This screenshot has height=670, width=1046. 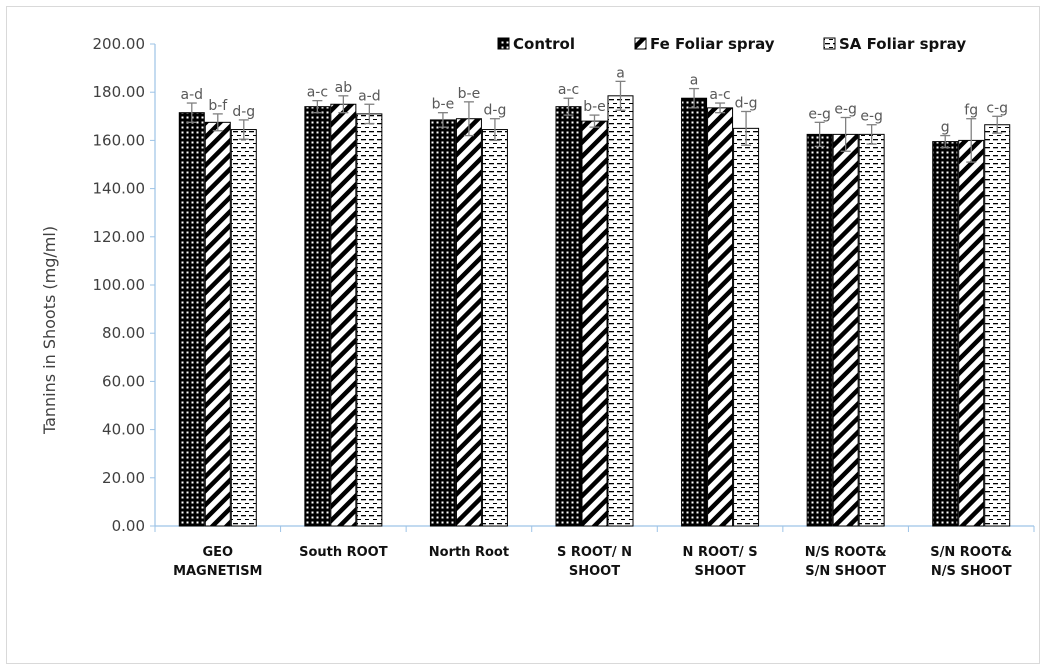 What do you see at coordinates (544, 44) in the screenshot?
I see `legend-item: Control` at bounding box center [544, 44].